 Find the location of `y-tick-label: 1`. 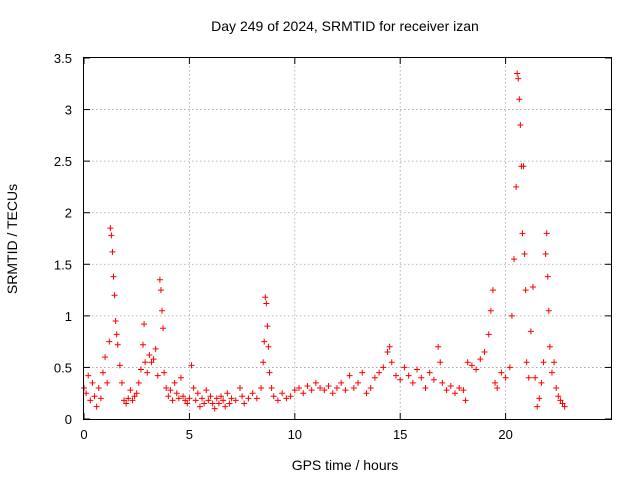

y-tick-label: 1 is located at coordinates (68, 316).